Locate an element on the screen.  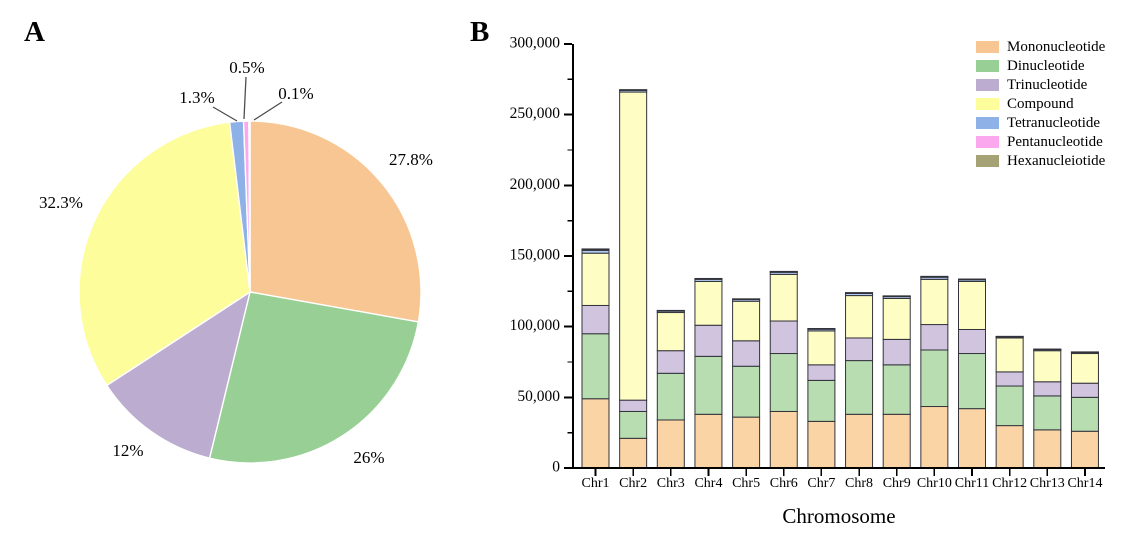
x-tick-label-chr5: Chr5 is located at coordinates (746, 483).